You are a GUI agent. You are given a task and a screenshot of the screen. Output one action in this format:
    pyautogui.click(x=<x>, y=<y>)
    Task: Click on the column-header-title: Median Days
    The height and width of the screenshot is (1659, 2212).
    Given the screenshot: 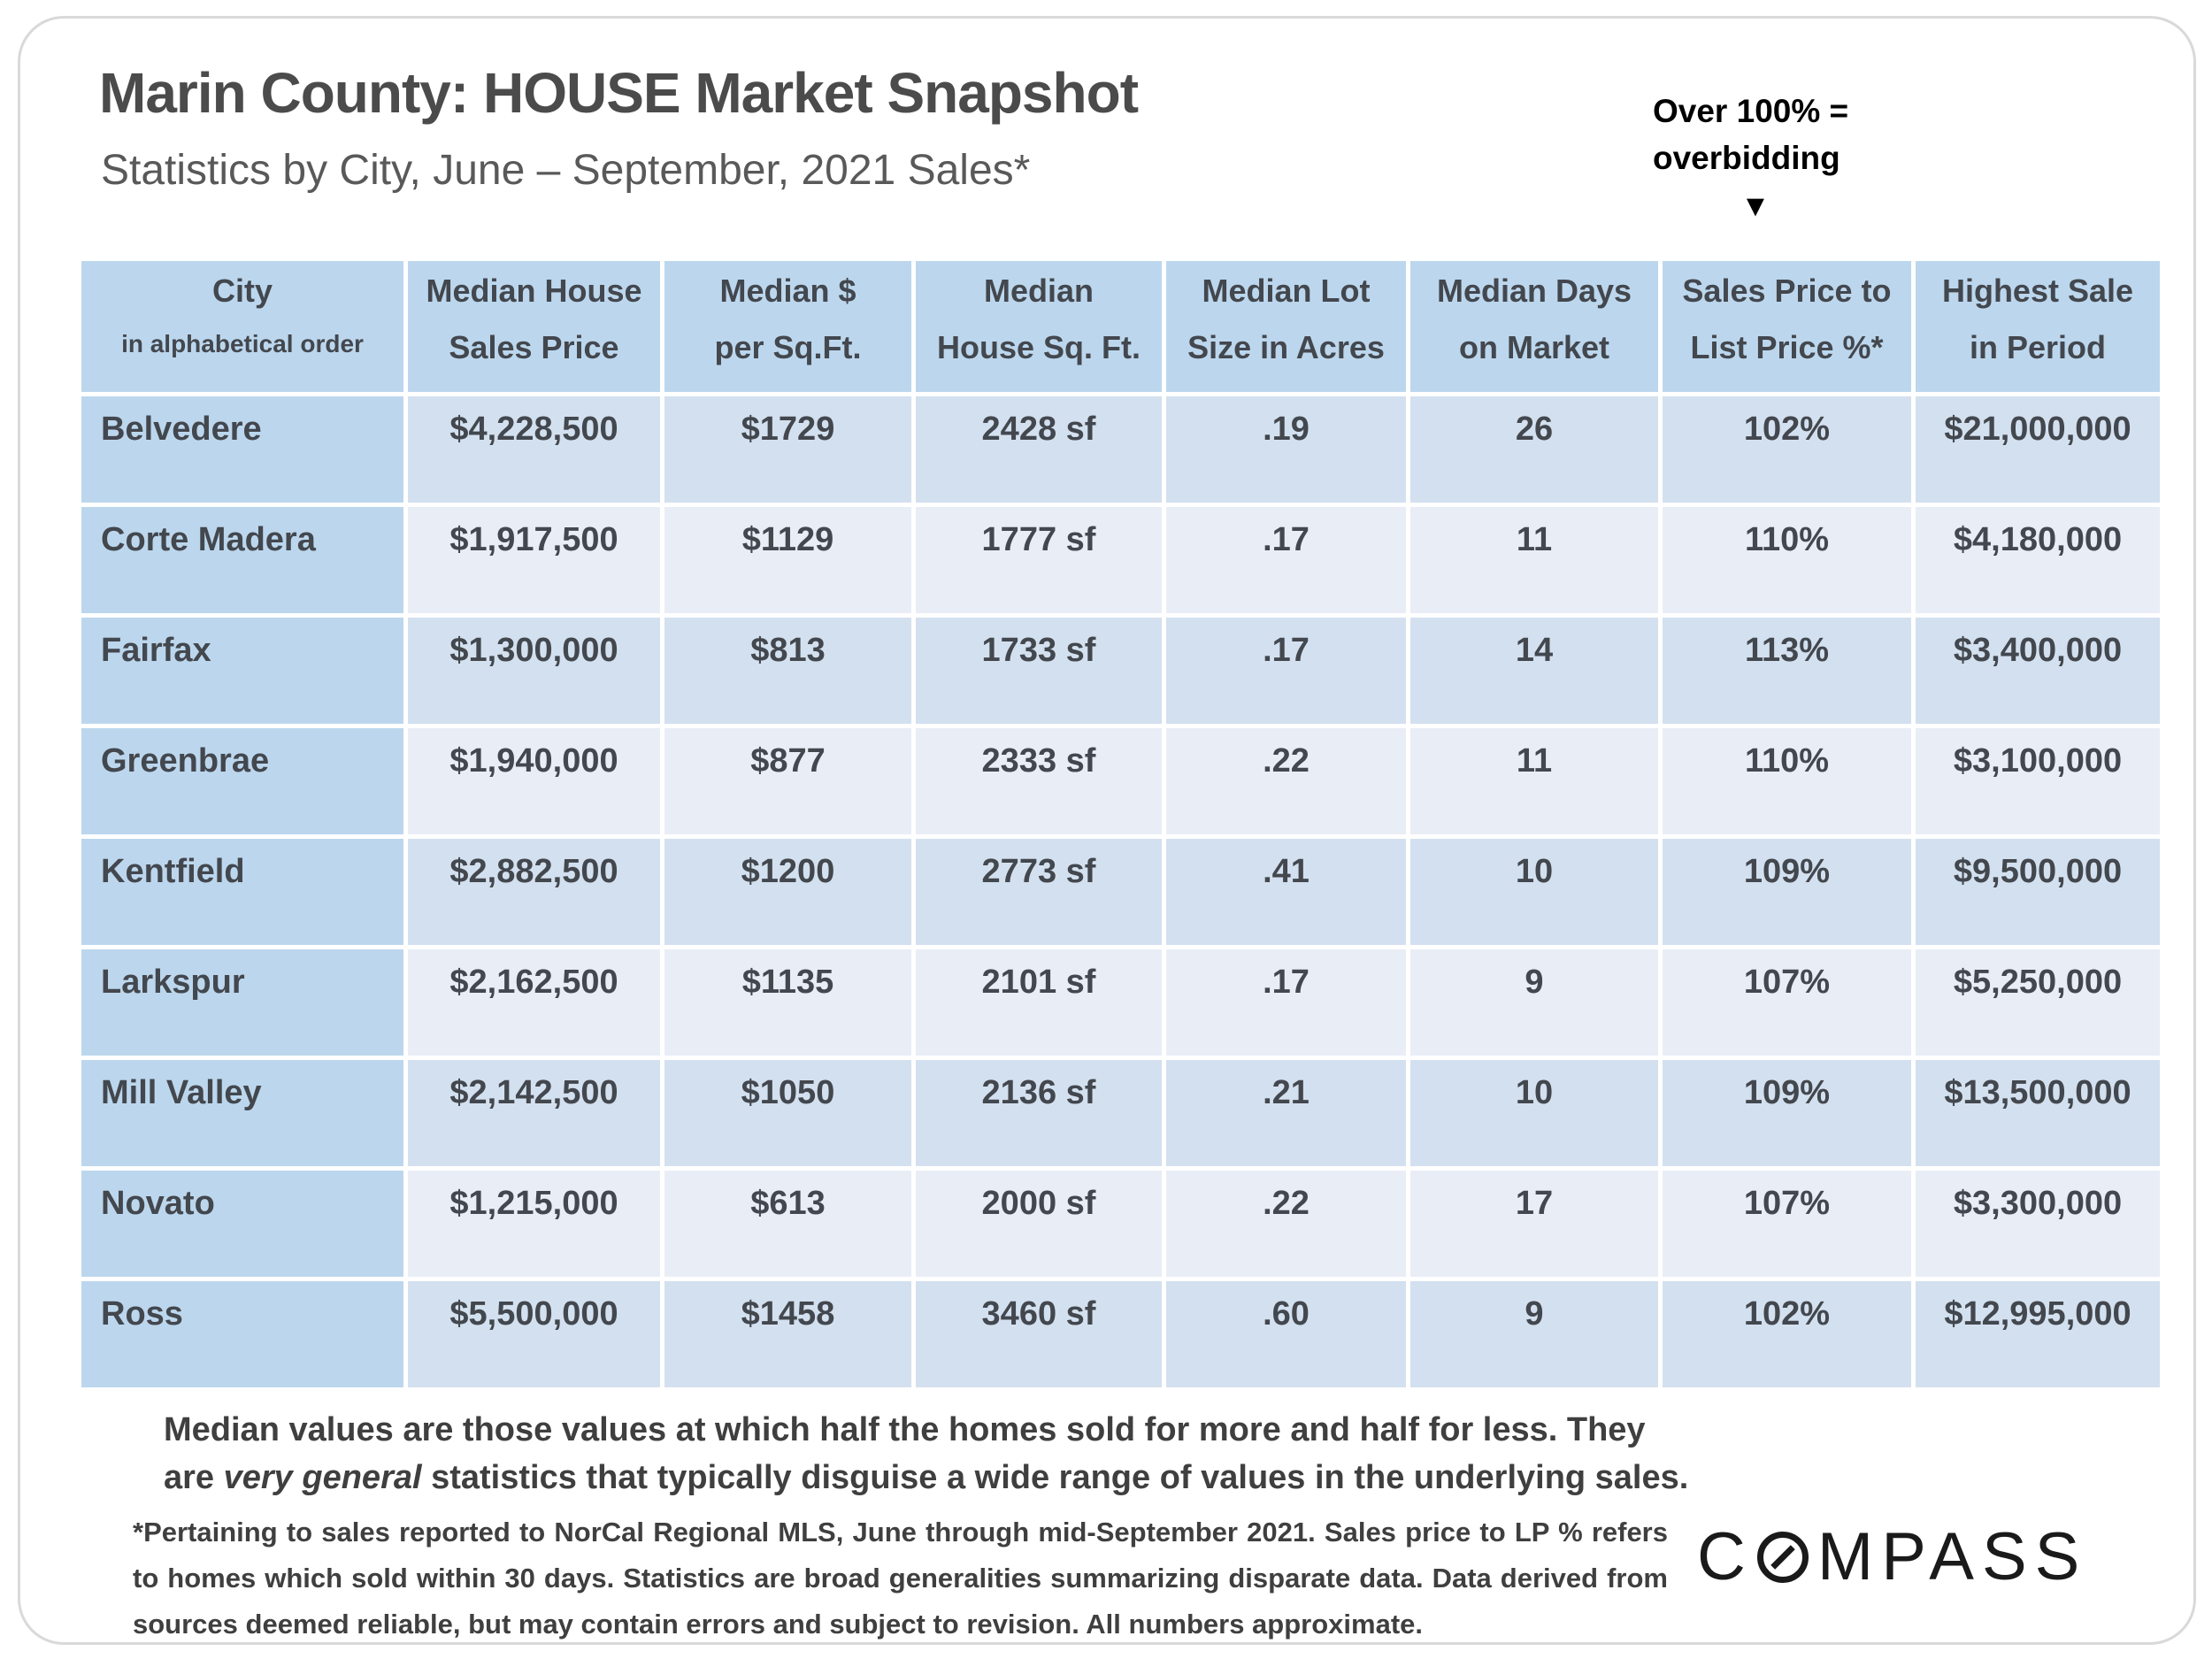 What is the action you would take?
    pyautogui.click(x=1534, y=291)
    